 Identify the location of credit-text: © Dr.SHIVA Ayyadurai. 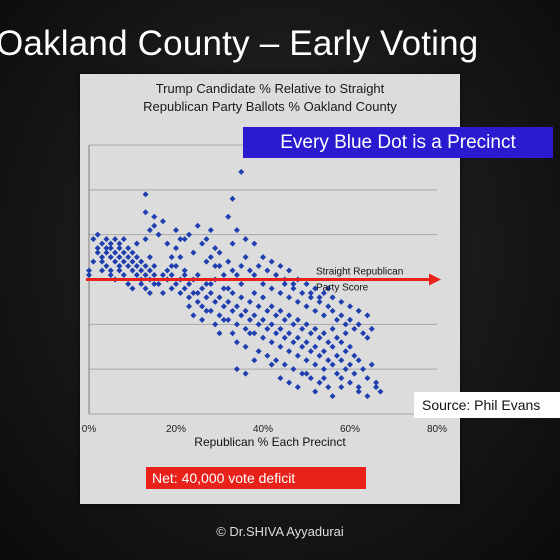
(280, 531).